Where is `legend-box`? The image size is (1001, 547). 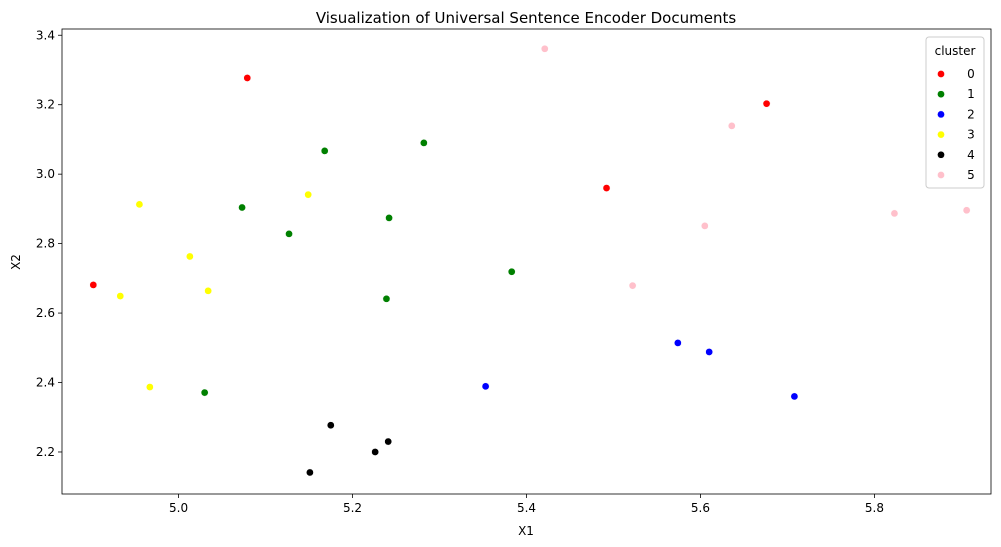
legend-box is located at coordinates (955, 112).